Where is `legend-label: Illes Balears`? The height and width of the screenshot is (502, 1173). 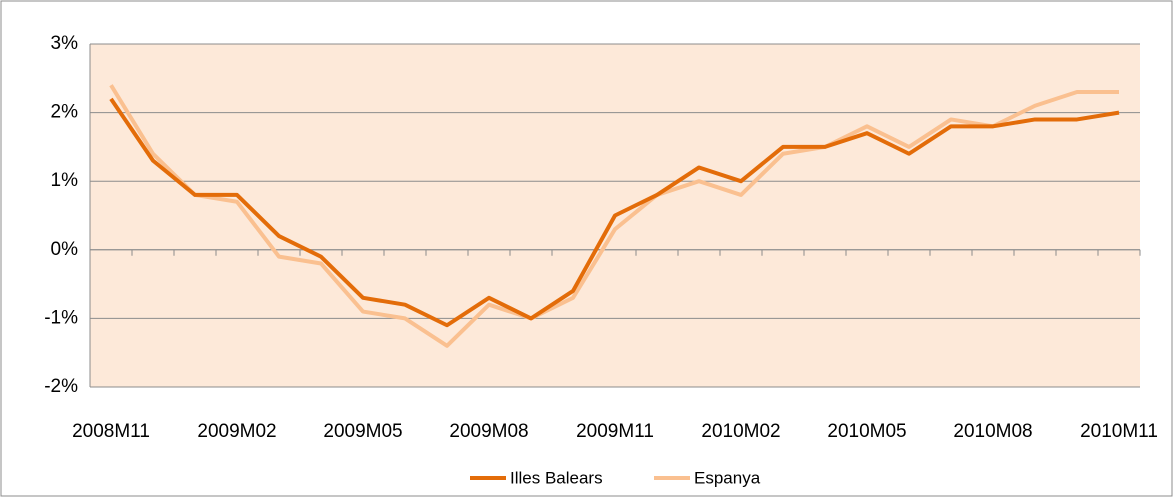 legend-label: Illes Balears is located at coordinates (556, 477).